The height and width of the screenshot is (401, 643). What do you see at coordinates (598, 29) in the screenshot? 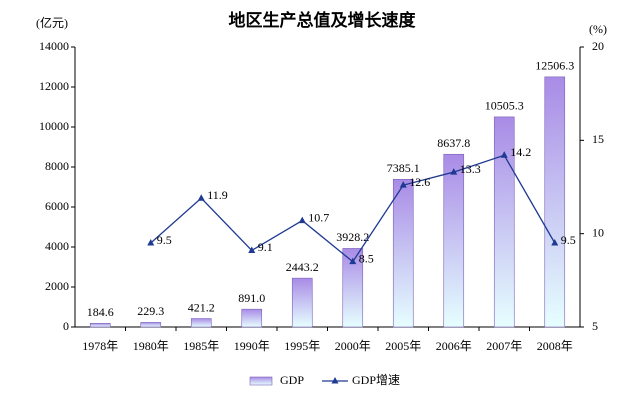
I see `y2-axis-label: (%)` at bounding box center [598, 29].